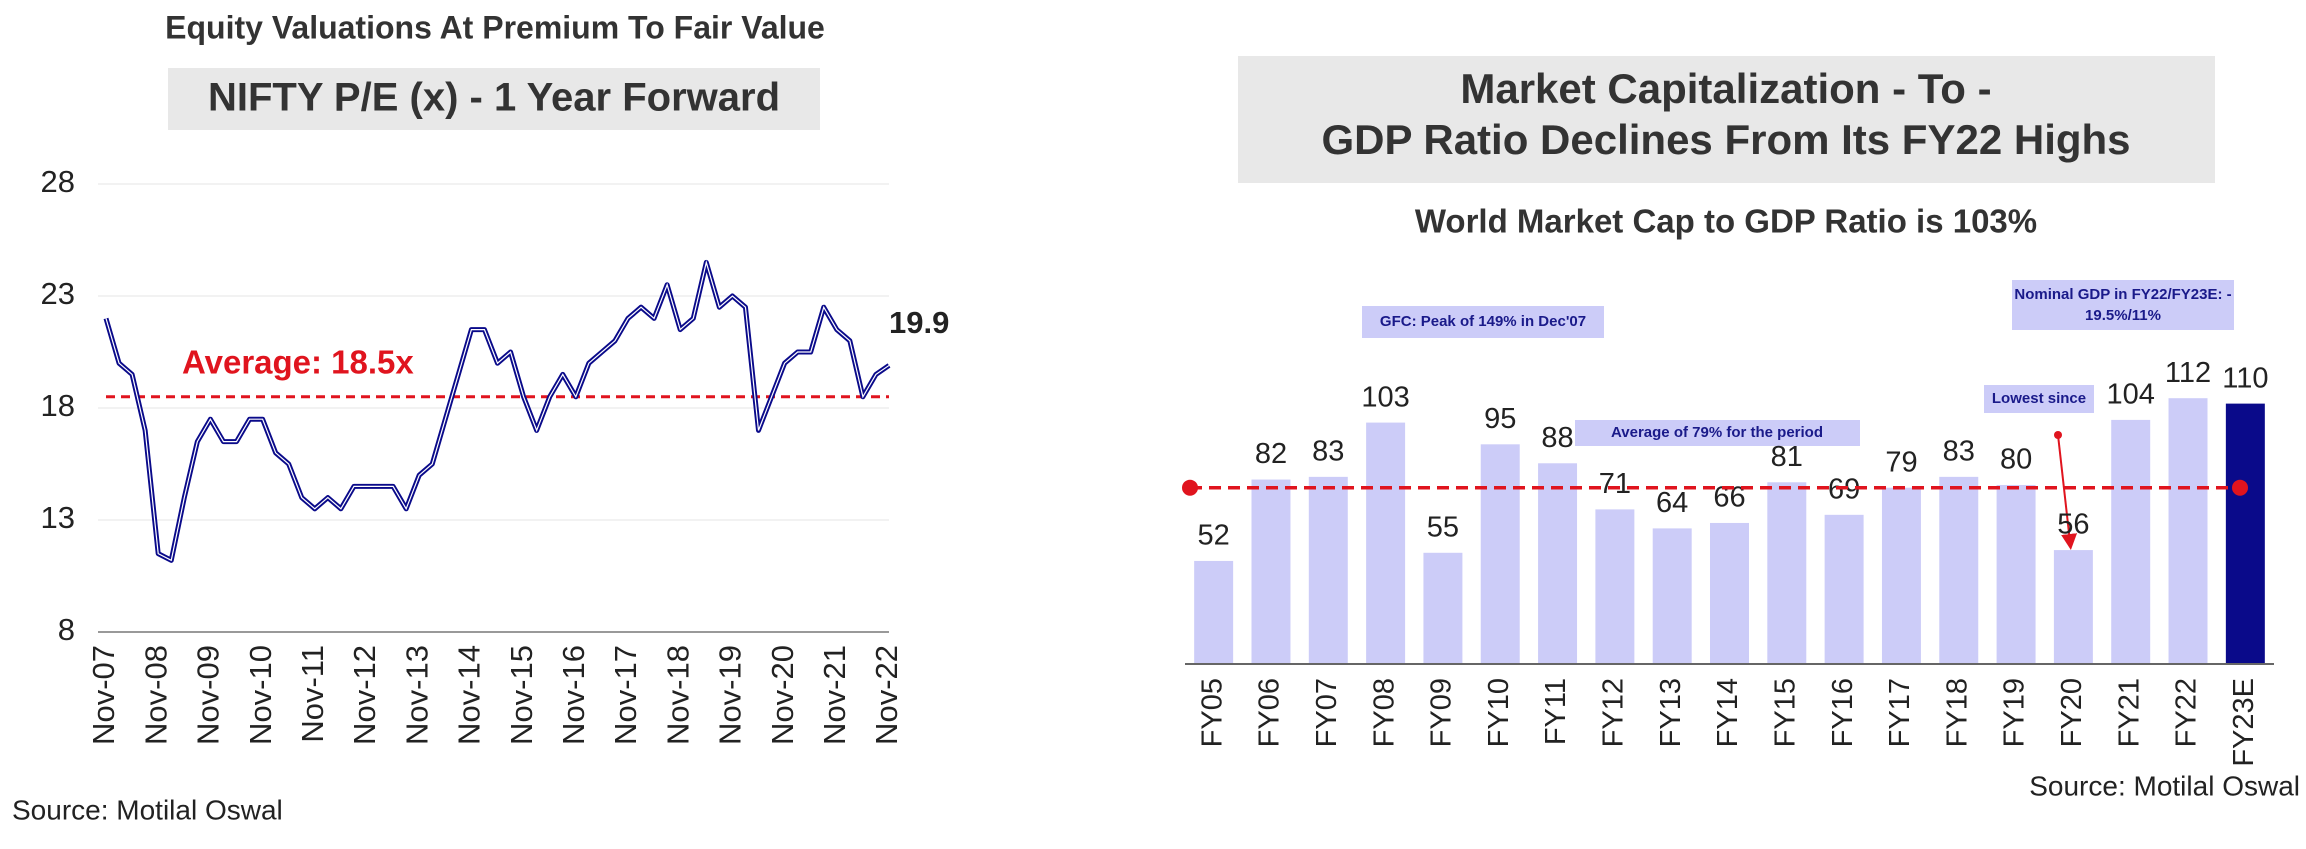 The width and height of the screenshot is (2306, 849). I want to click on subtitle-box, so click(494, 99).